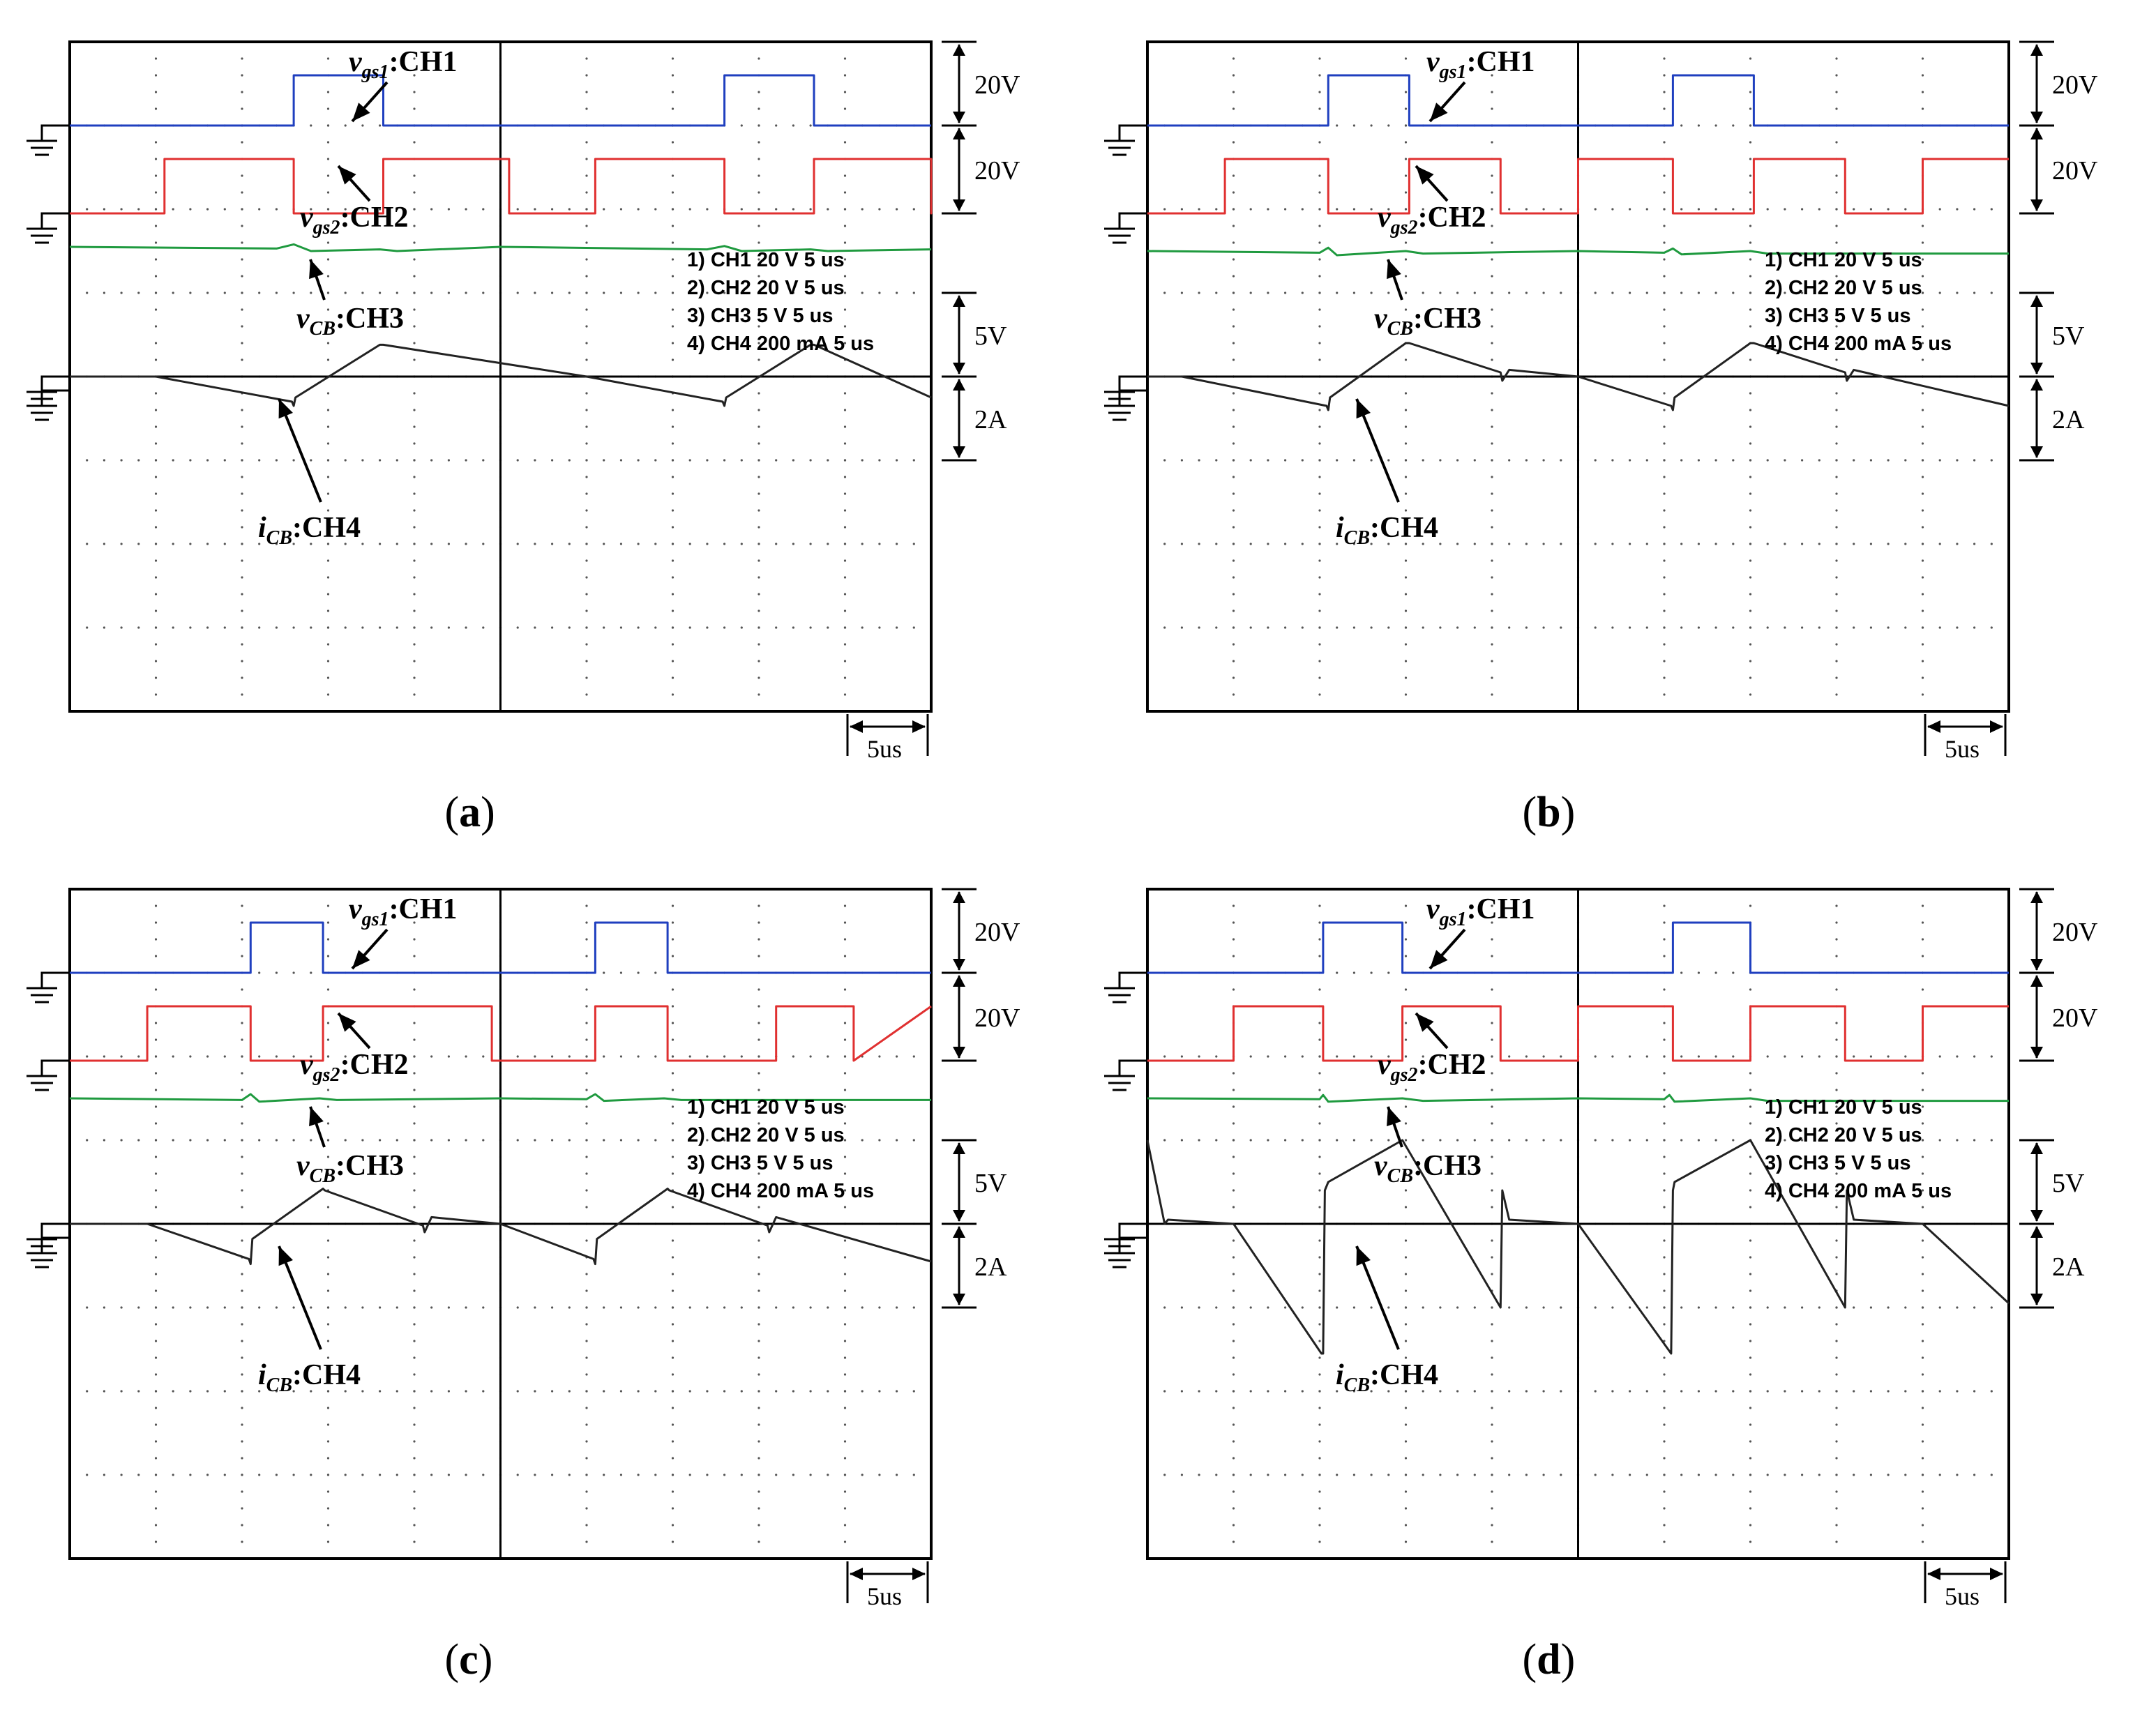 Image resolution: width=2156 pixels, height=1712 pixels. I want to click on time-scale-marker, so click(1965, 735).